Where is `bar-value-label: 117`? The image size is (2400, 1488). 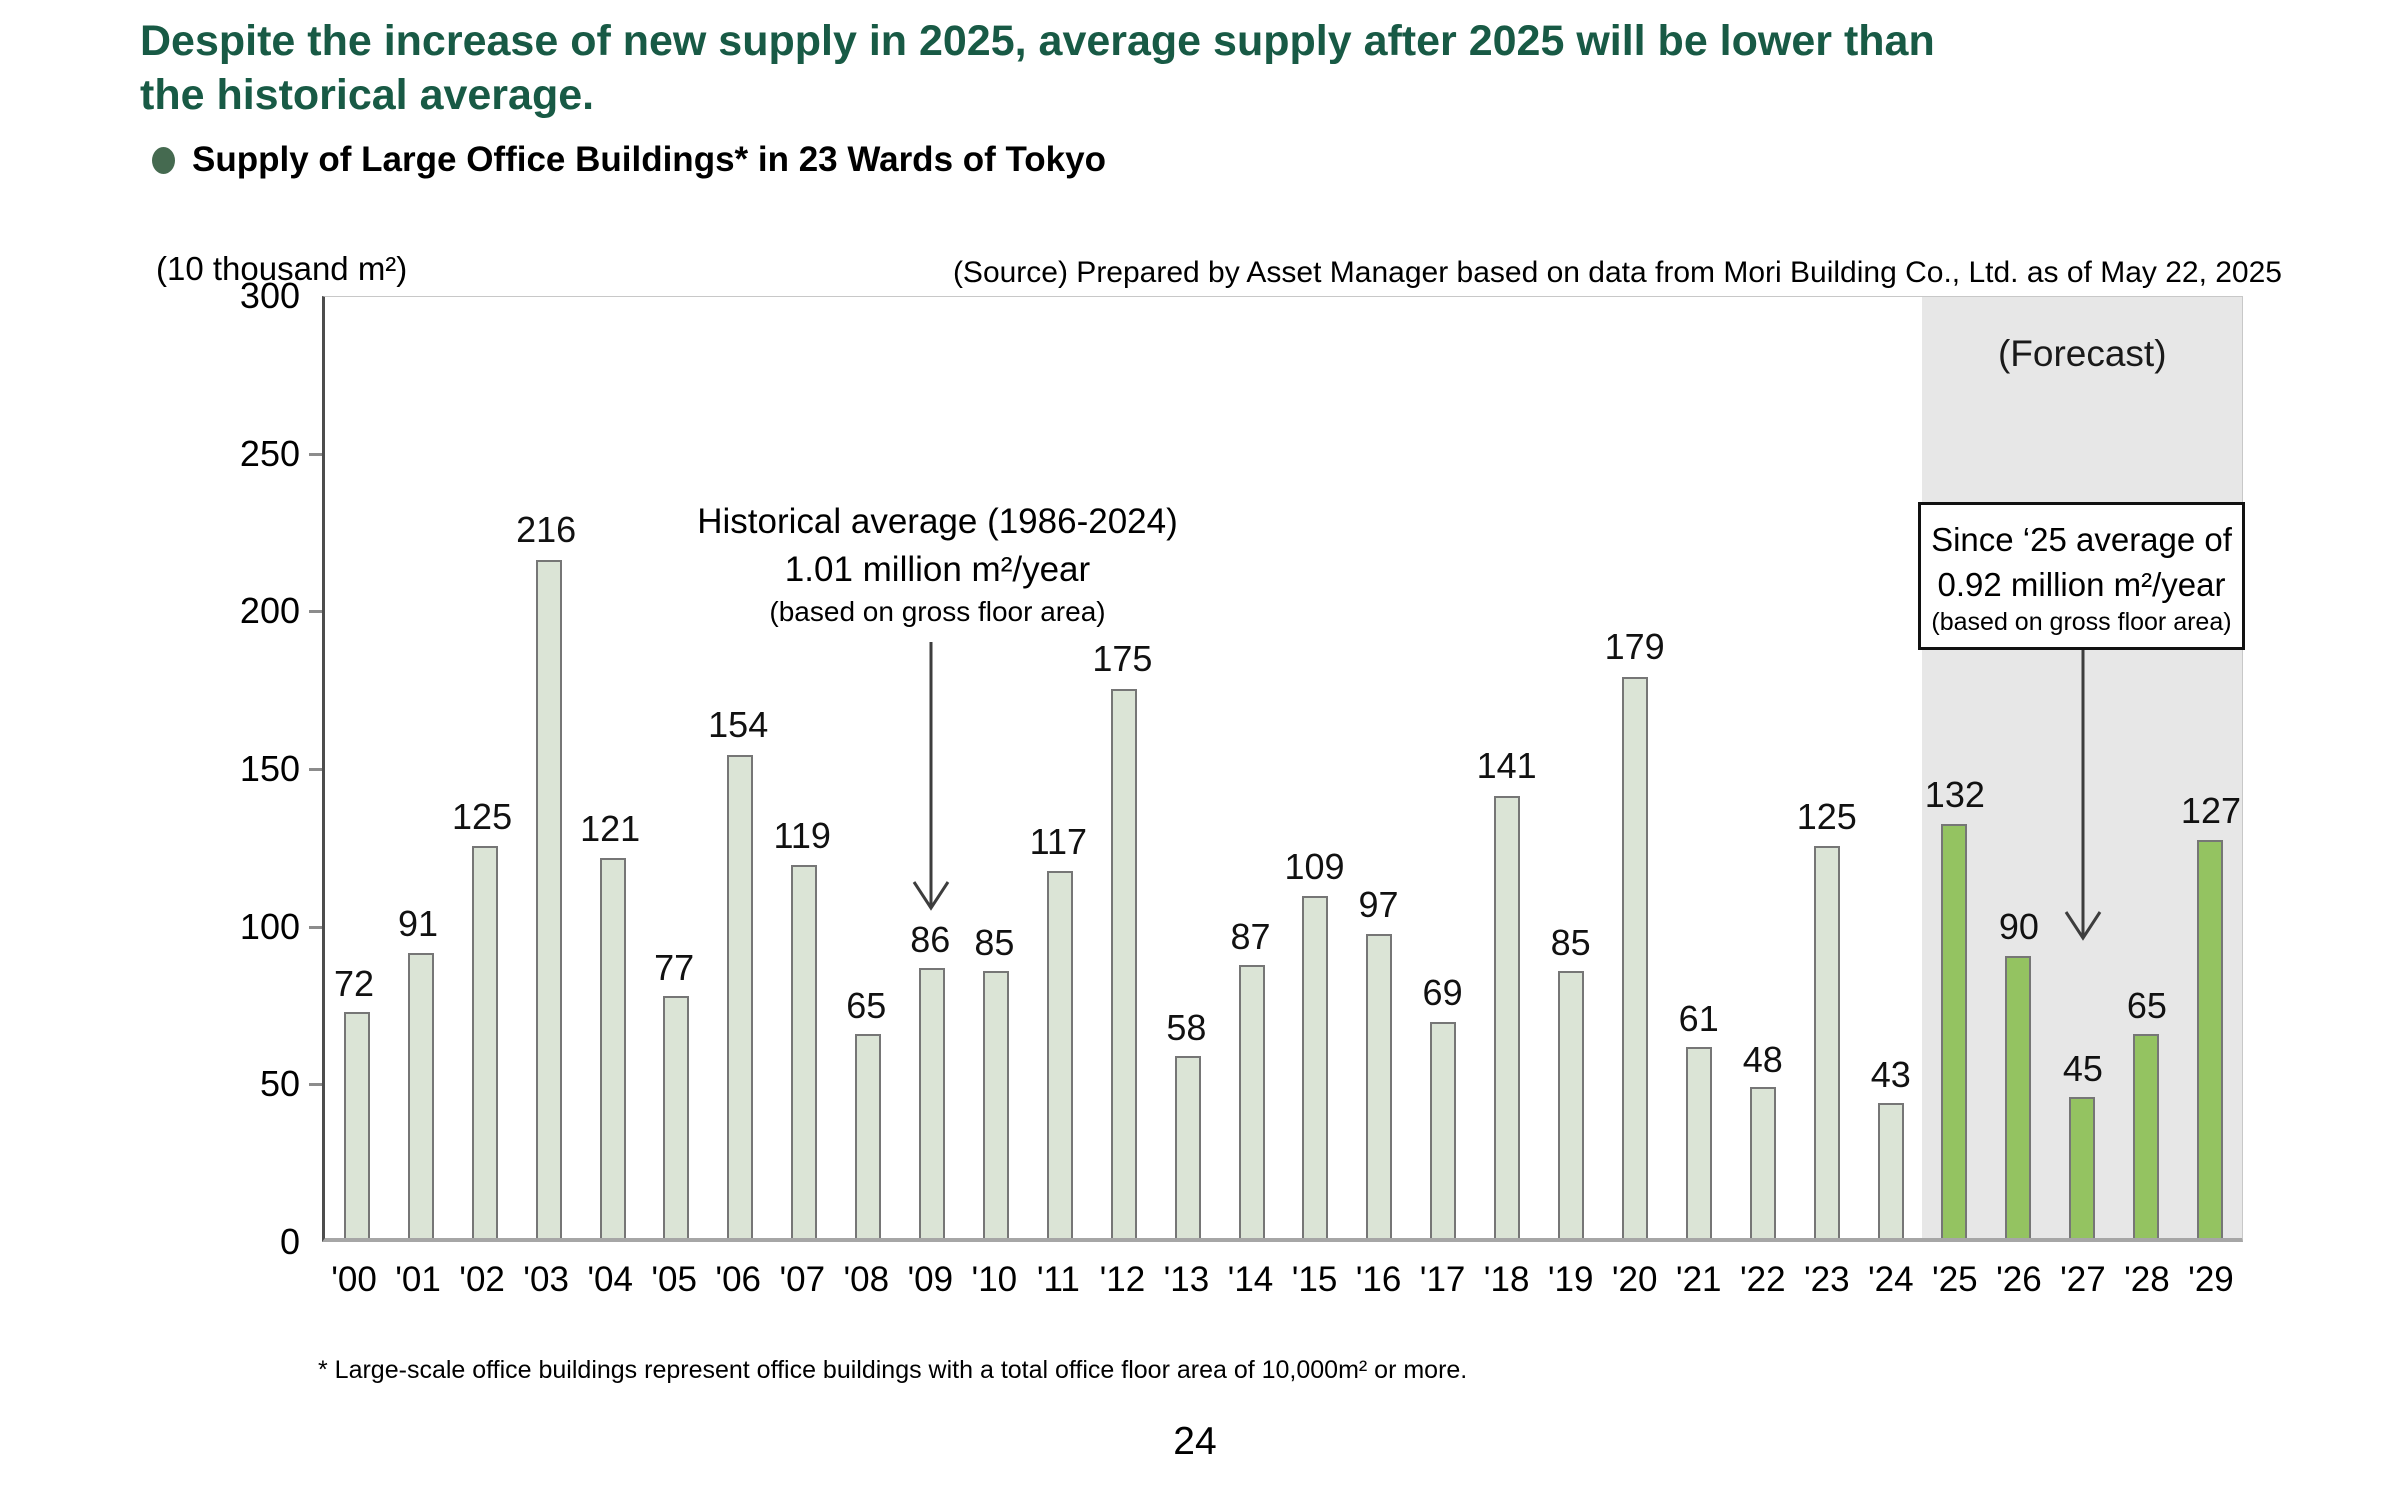 bar-value-label: 117 is located at coordinates (1058, 842).